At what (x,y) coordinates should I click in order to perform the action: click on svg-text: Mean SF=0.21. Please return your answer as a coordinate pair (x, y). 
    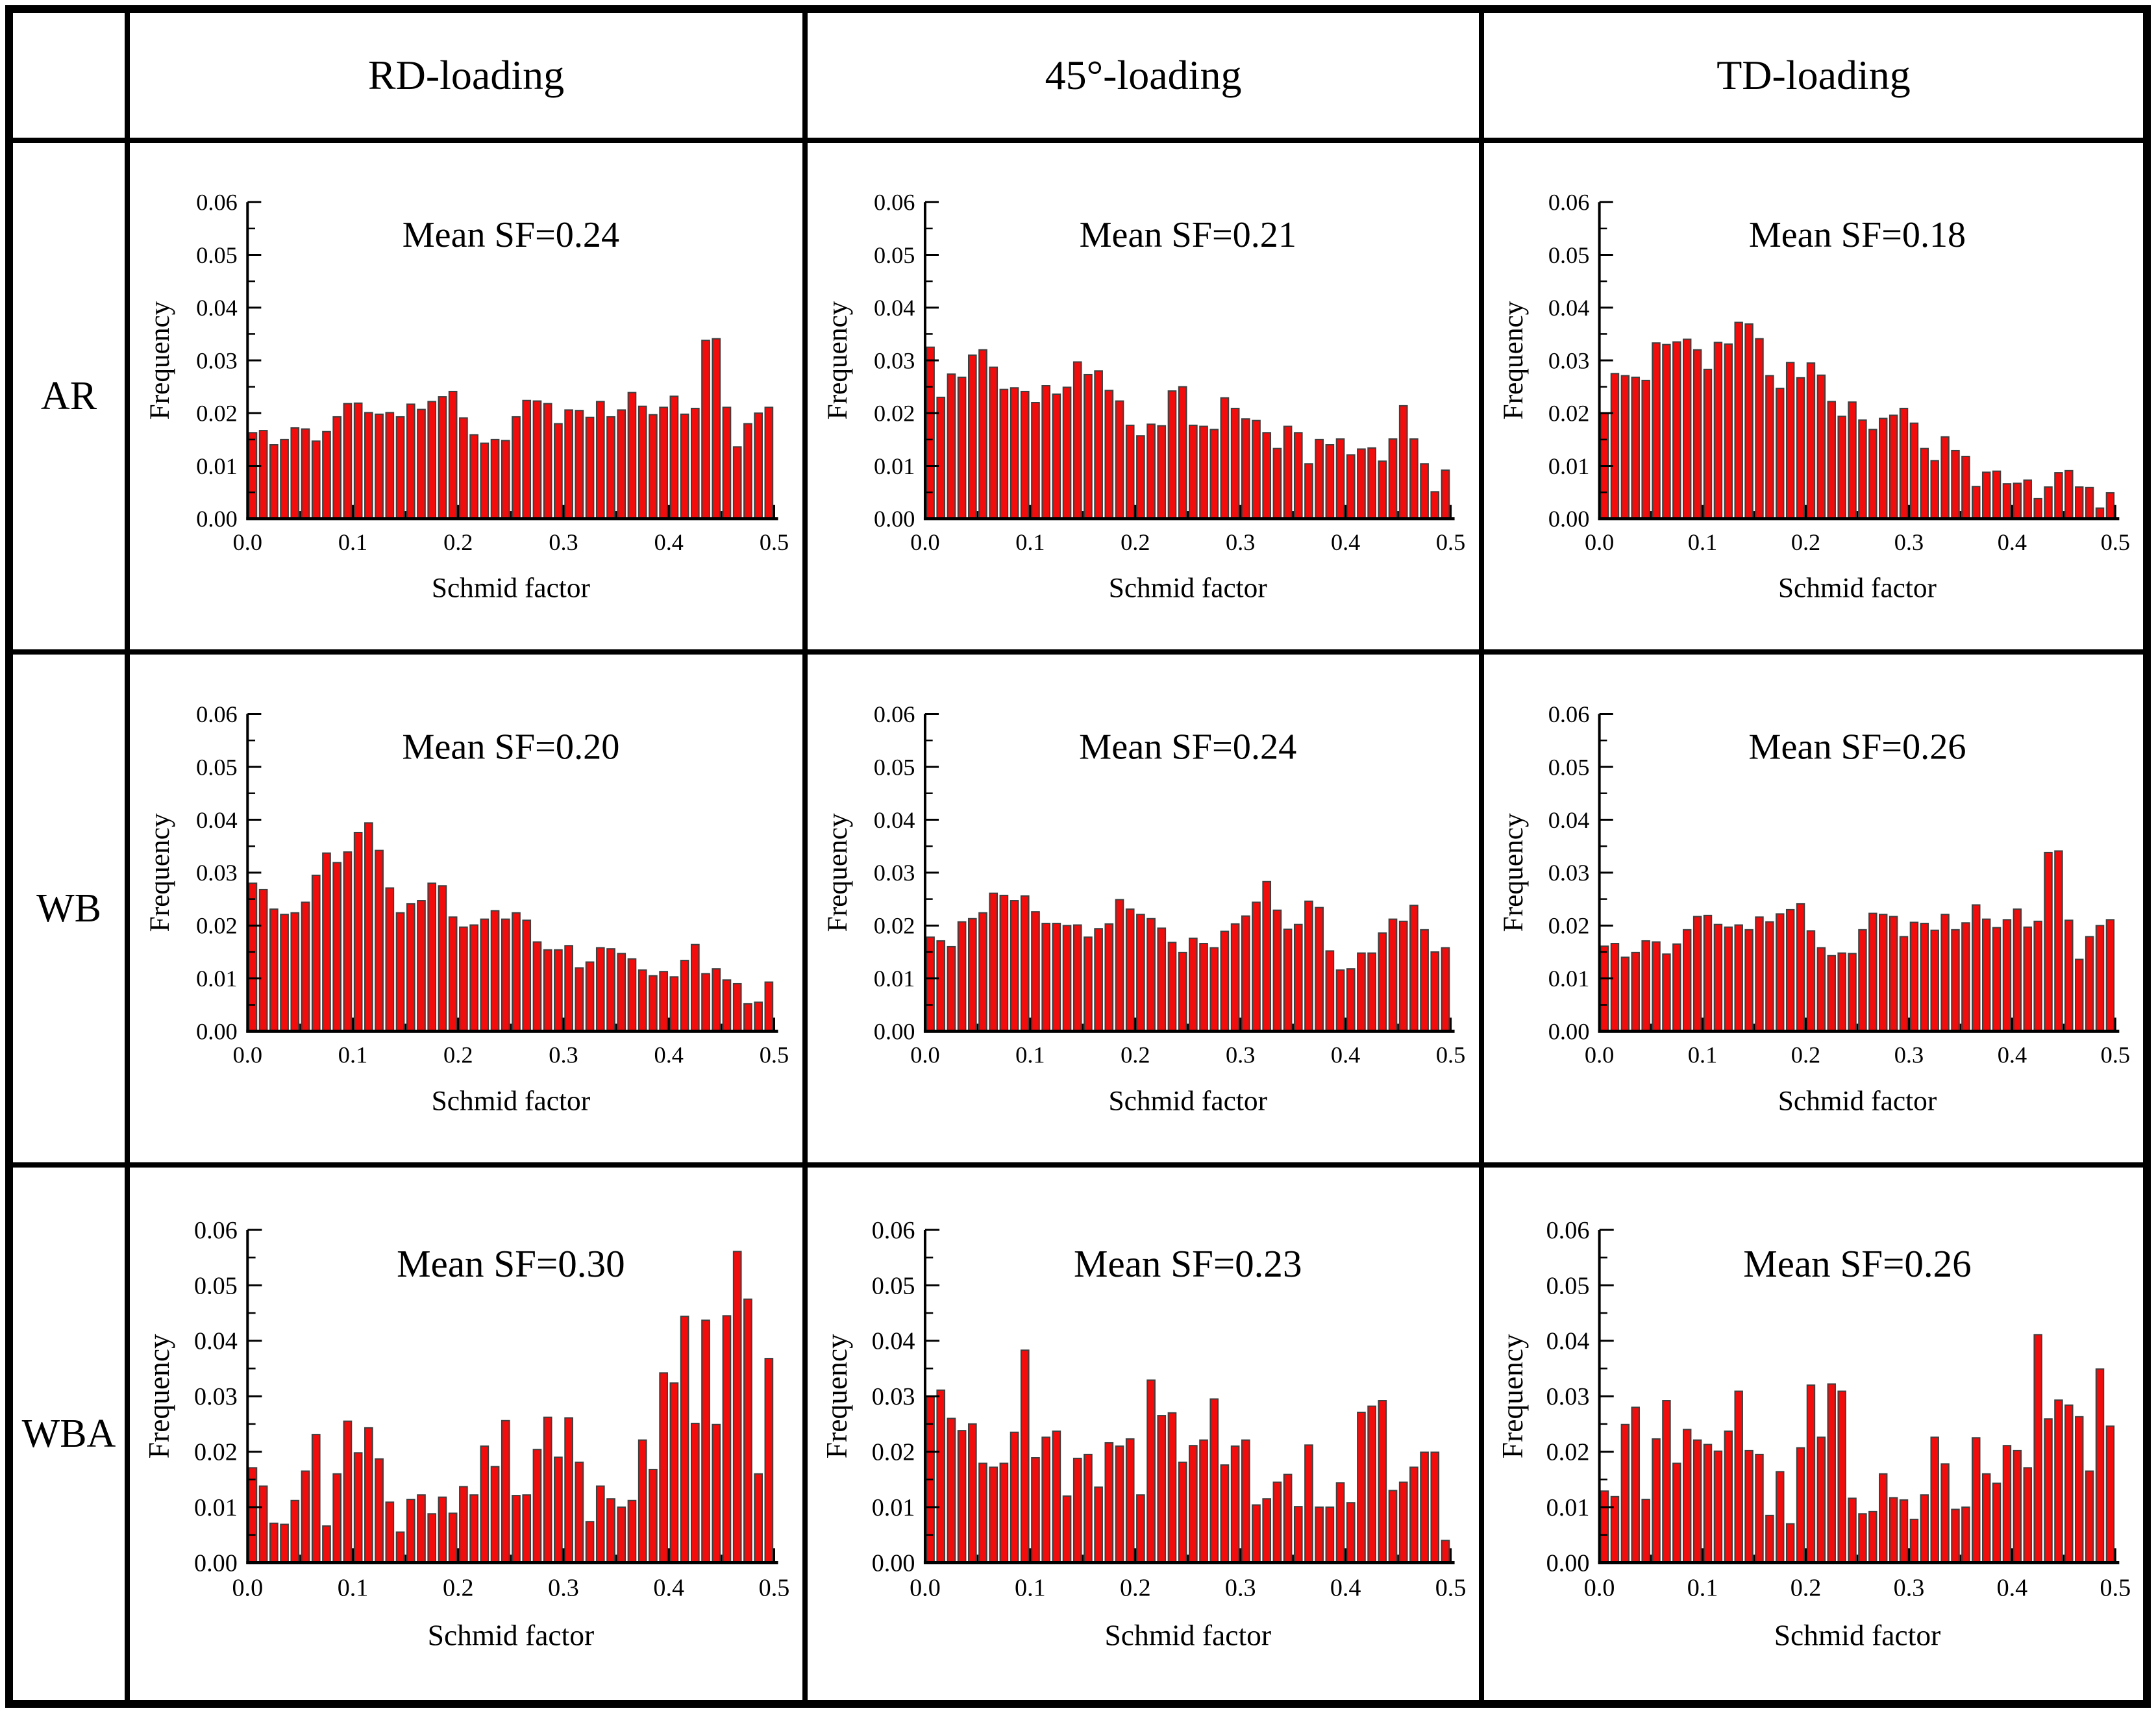
    Looking at the image, I should click on (1188, 235).